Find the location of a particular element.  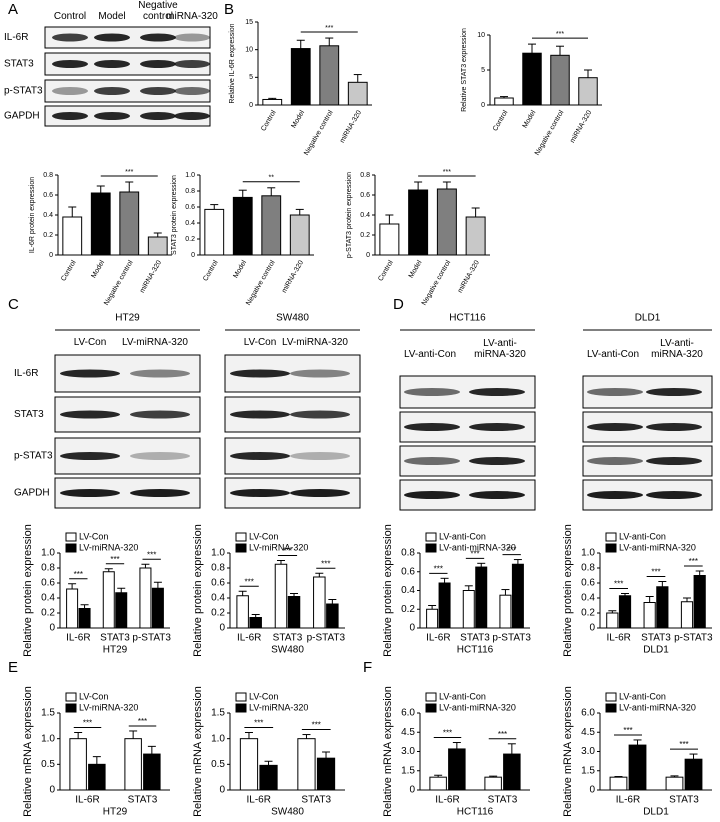

y-axis-label: STAT3 protein expression is located at coordinates (174, 215).